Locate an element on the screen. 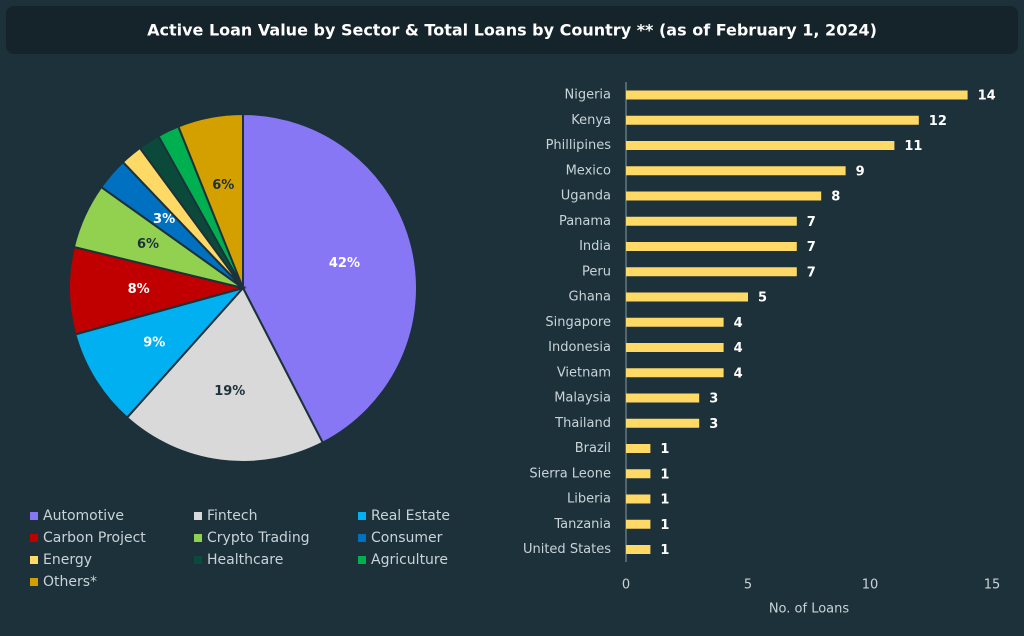  x-axis-label: No. of Loans is located at coordinates (809, 609).